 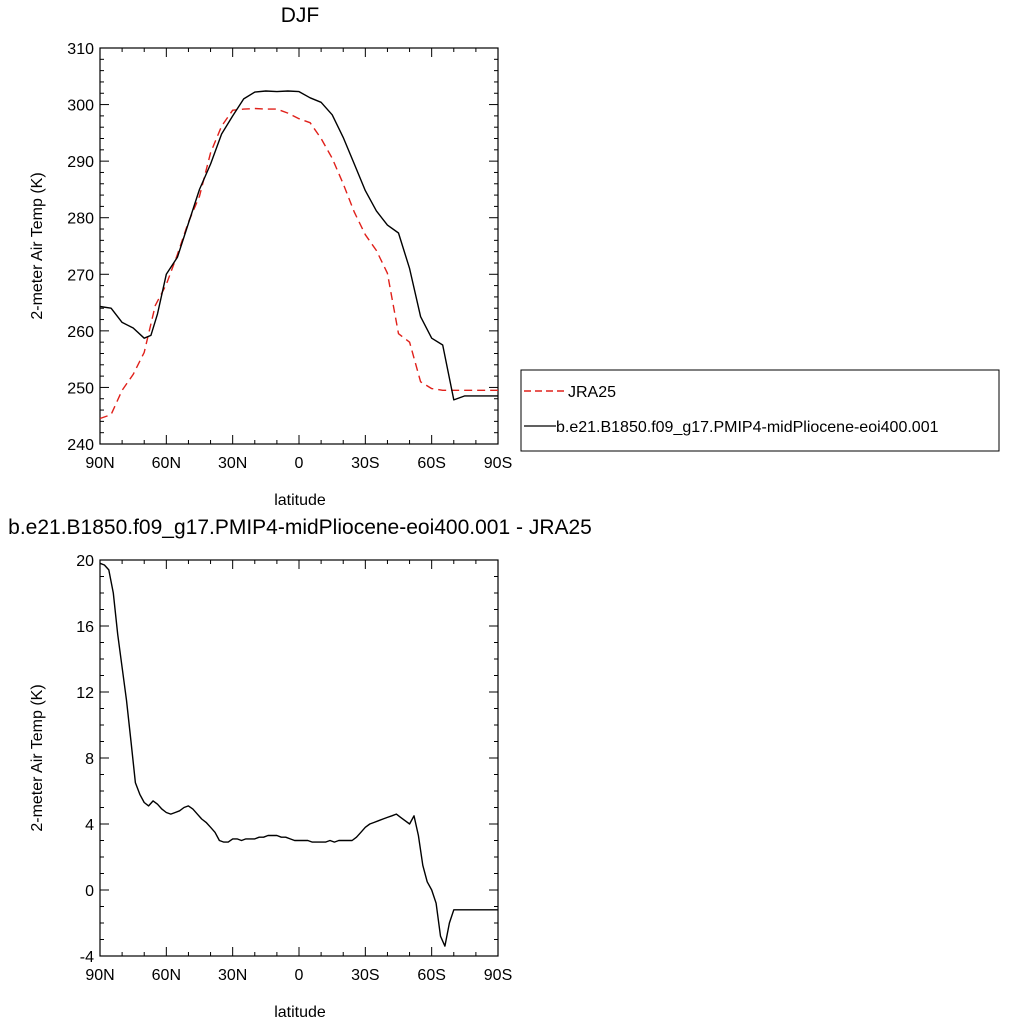 What do you see at coordinates (85, 561) in the screenshot?
I see `bottom-y-tick-label: 20` at bounding box center [85, 561].